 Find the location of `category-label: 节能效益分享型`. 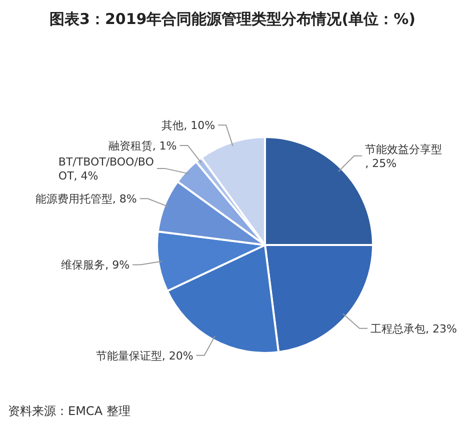

category-label: 节能效益分享型 is located at coordinates (403, 149).